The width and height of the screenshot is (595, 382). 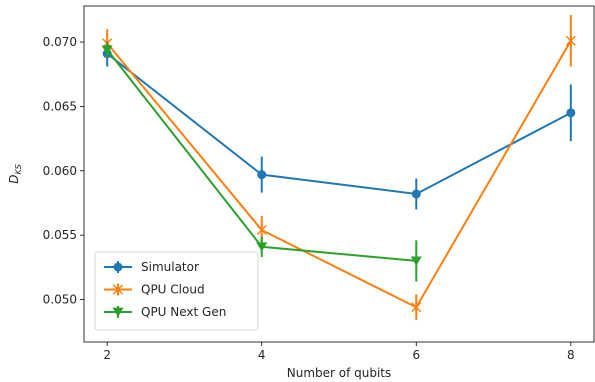 I want to click on y-axis-ticks: 0.050 0.055 0.060 0.065 0.070, so click(x=63, y=171).